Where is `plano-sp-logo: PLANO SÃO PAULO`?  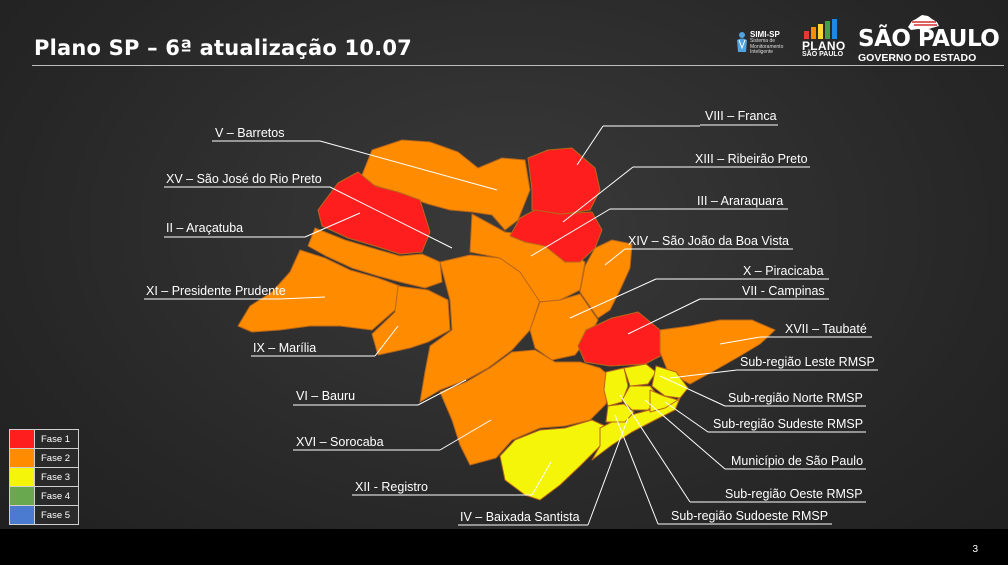 plano-sp-logo: PLANO SÃO PAULO is located at coordinates (825, 40).